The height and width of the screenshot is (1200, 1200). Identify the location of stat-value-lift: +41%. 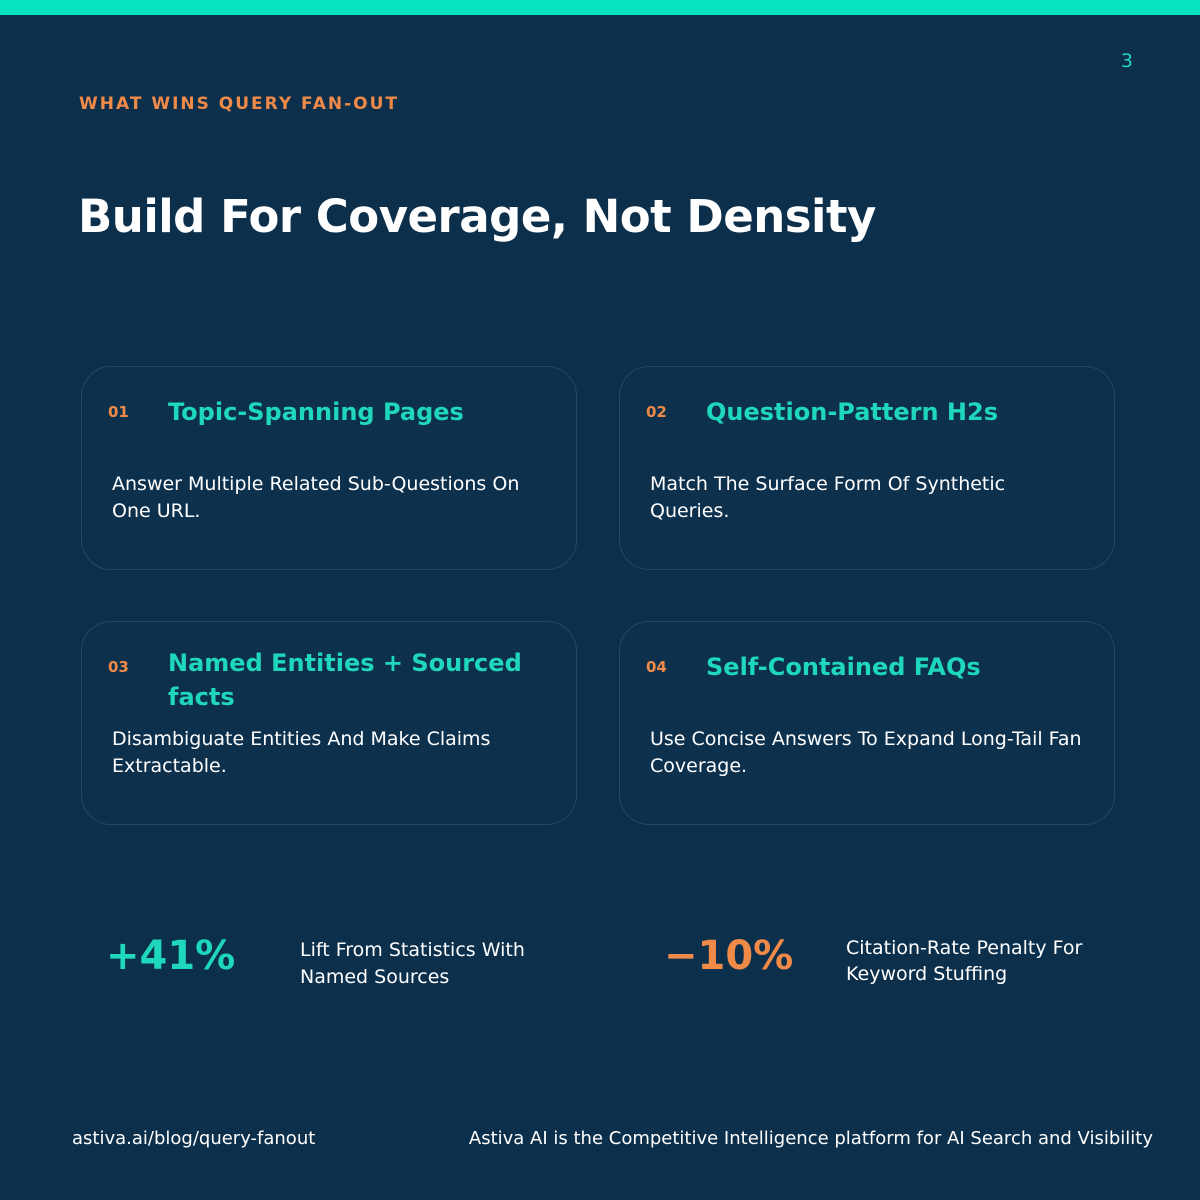
(171, 956).